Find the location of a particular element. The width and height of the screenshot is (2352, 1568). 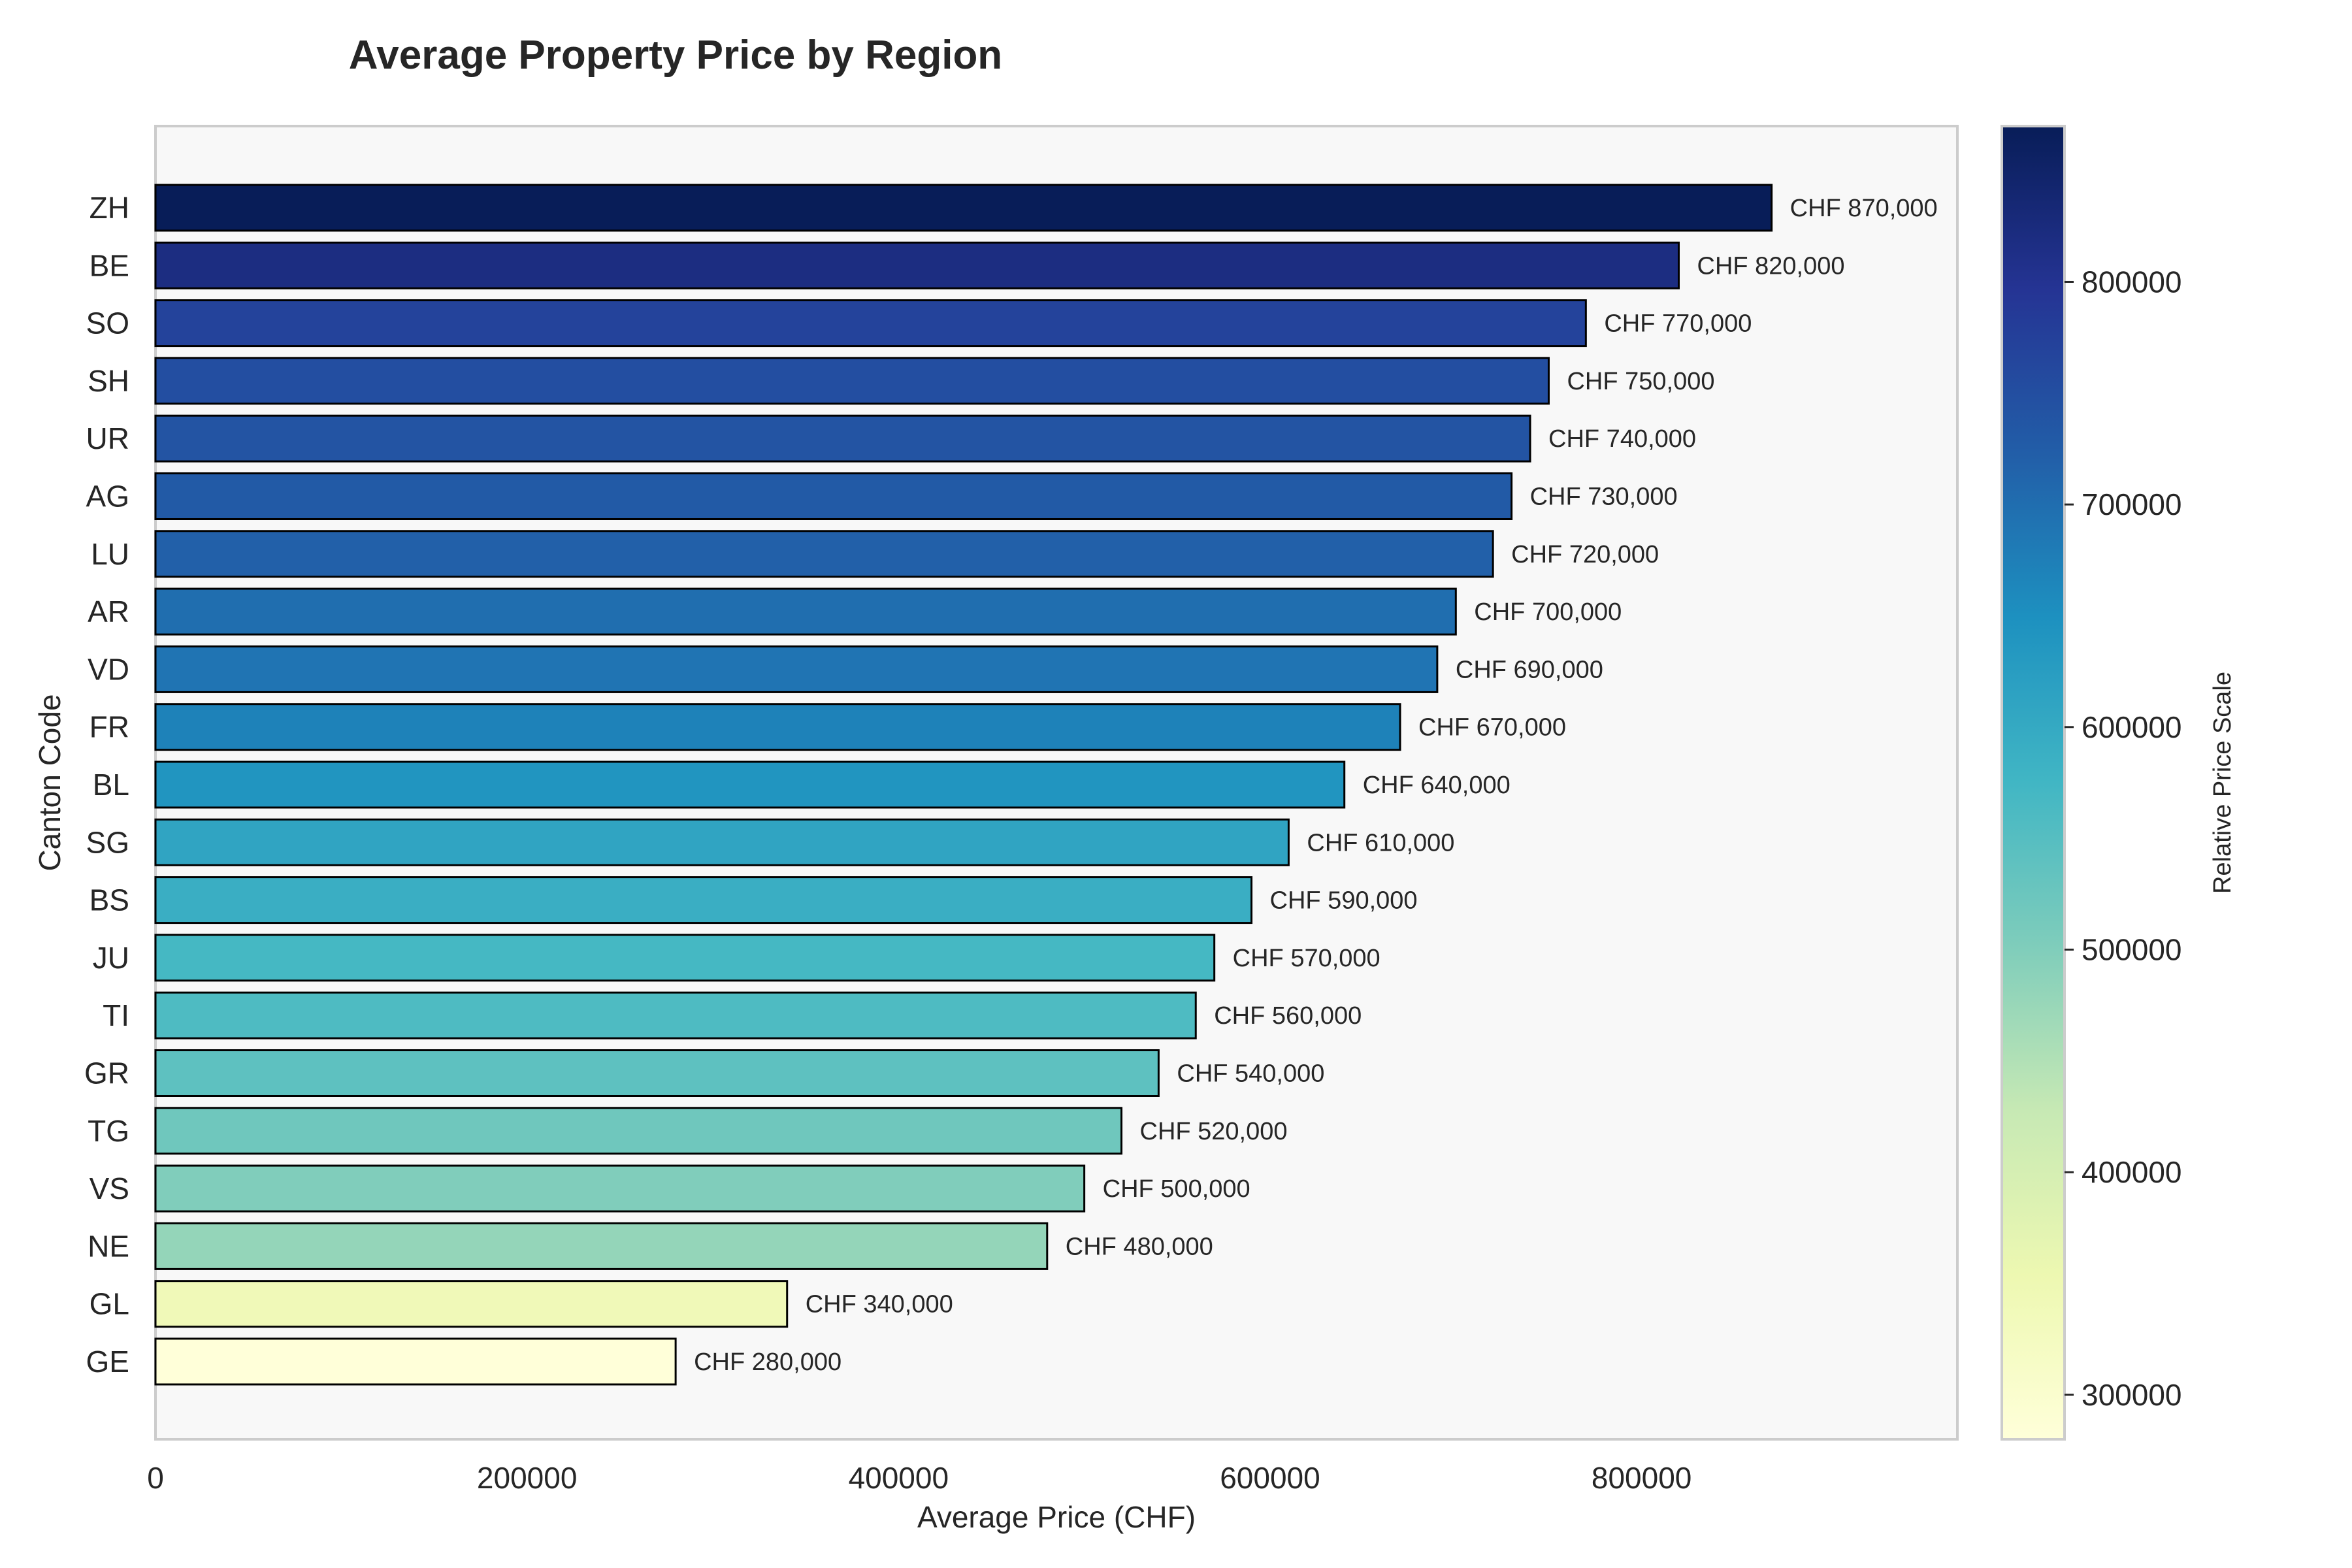

value-label-zh: CHF 870,000 is located at coordinates (1864, 208).